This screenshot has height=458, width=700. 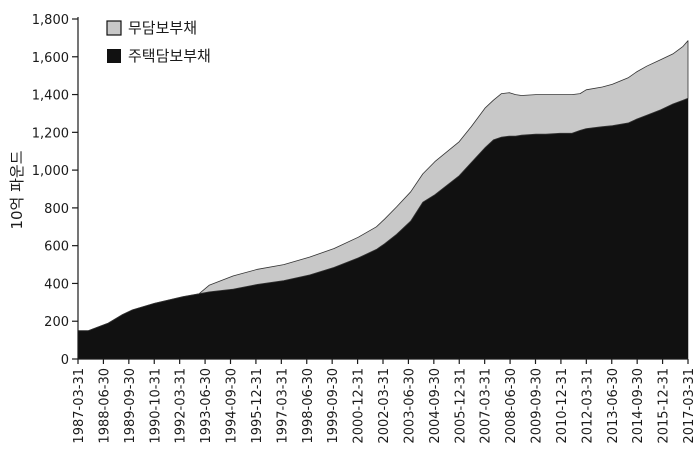 I want to click on x-tick-label: 2017-03-31, so click(x=689, y=406).